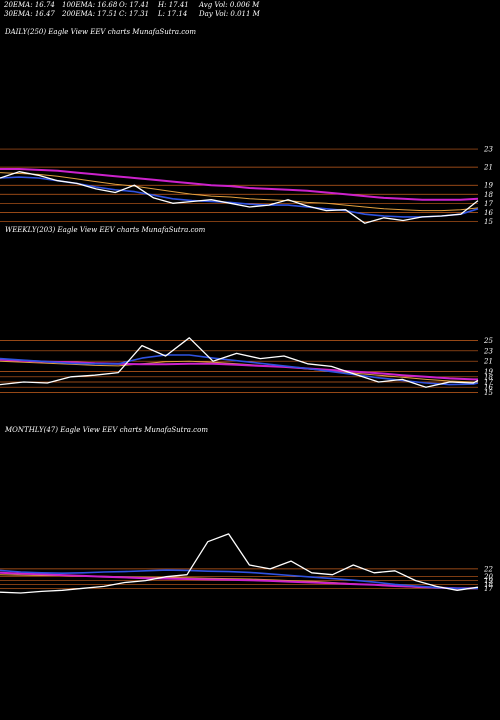  Describe the element at coordinates (229, 5) in the screenshot. I see `stat-avg-vol: Avg Vol: 0.006 M` at that location.